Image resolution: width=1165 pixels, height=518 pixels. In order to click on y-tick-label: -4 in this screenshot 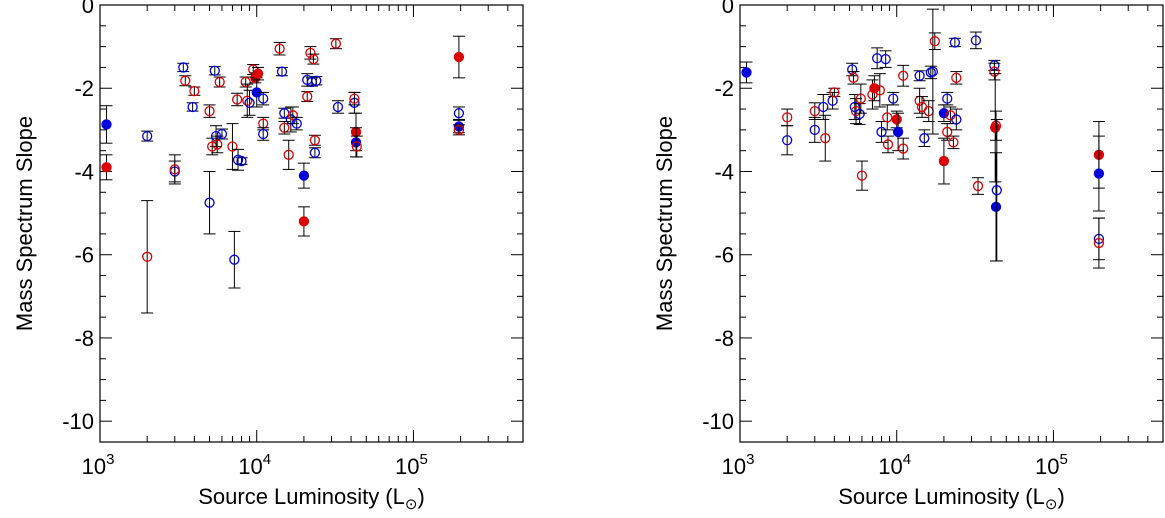, I will do `click(724, 171)`.